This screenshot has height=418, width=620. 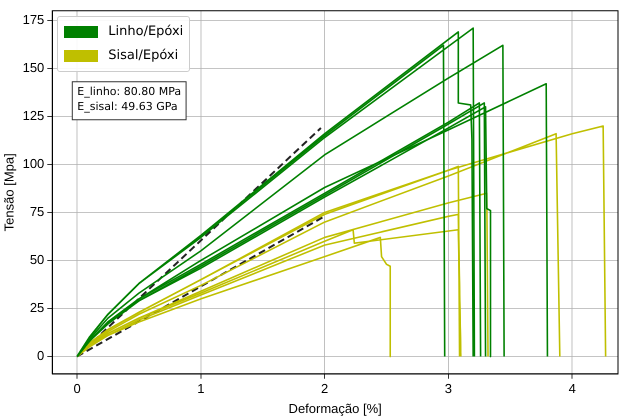 I want to click on y-tick-label: 75, so click(x=37, y=212).